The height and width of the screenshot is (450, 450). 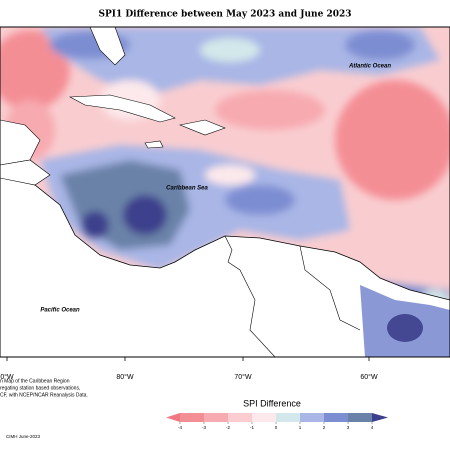 What do you see at coordinates (202, 127) in the screenshot?
I see `hispaniola` at bounding box center [202, 127].